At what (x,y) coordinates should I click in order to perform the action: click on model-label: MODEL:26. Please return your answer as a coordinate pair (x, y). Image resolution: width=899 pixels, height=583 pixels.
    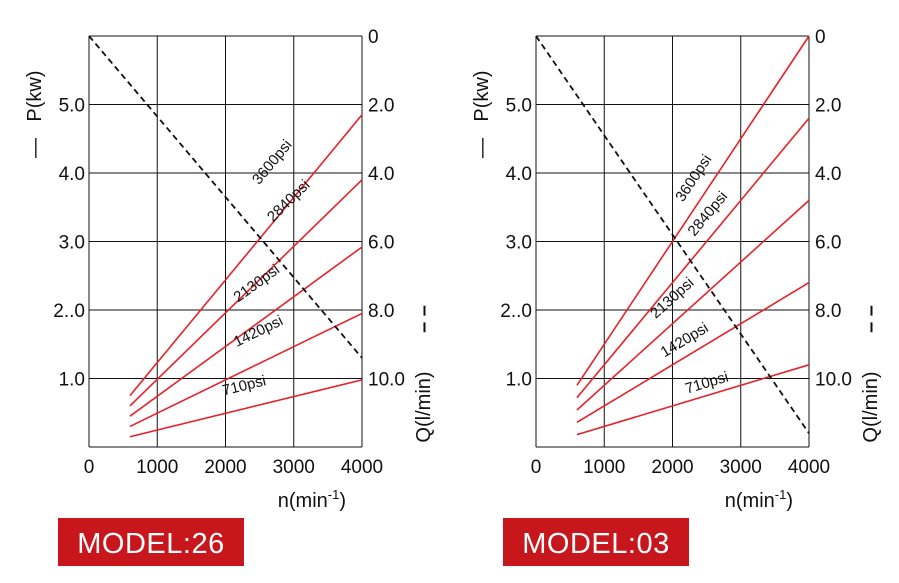
    Looking at the image, I should click on (150, 544).